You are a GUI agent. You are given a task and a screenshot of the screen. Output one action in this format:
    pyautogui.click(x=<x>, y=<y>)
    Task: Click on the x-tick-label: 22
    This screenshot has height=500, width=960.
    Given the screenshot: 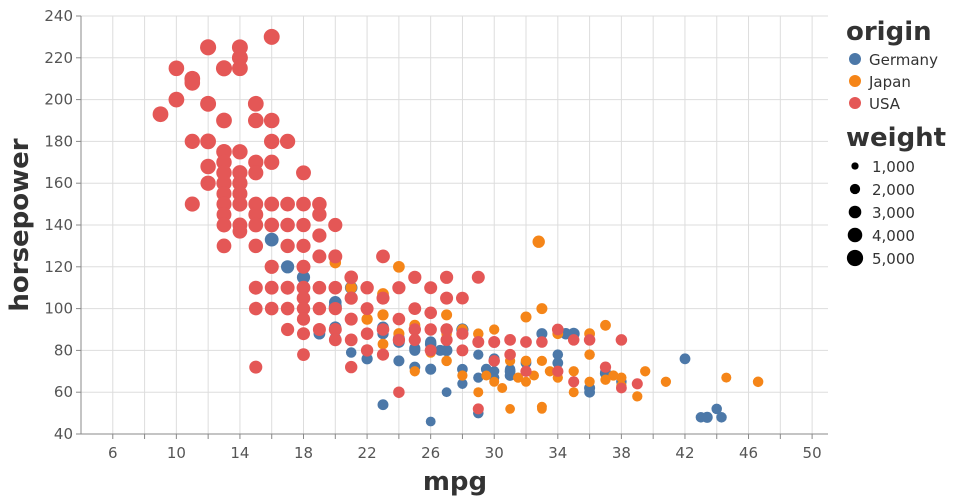 What is the action you would take?
    pyautogui.click(x=367, y=453)
    